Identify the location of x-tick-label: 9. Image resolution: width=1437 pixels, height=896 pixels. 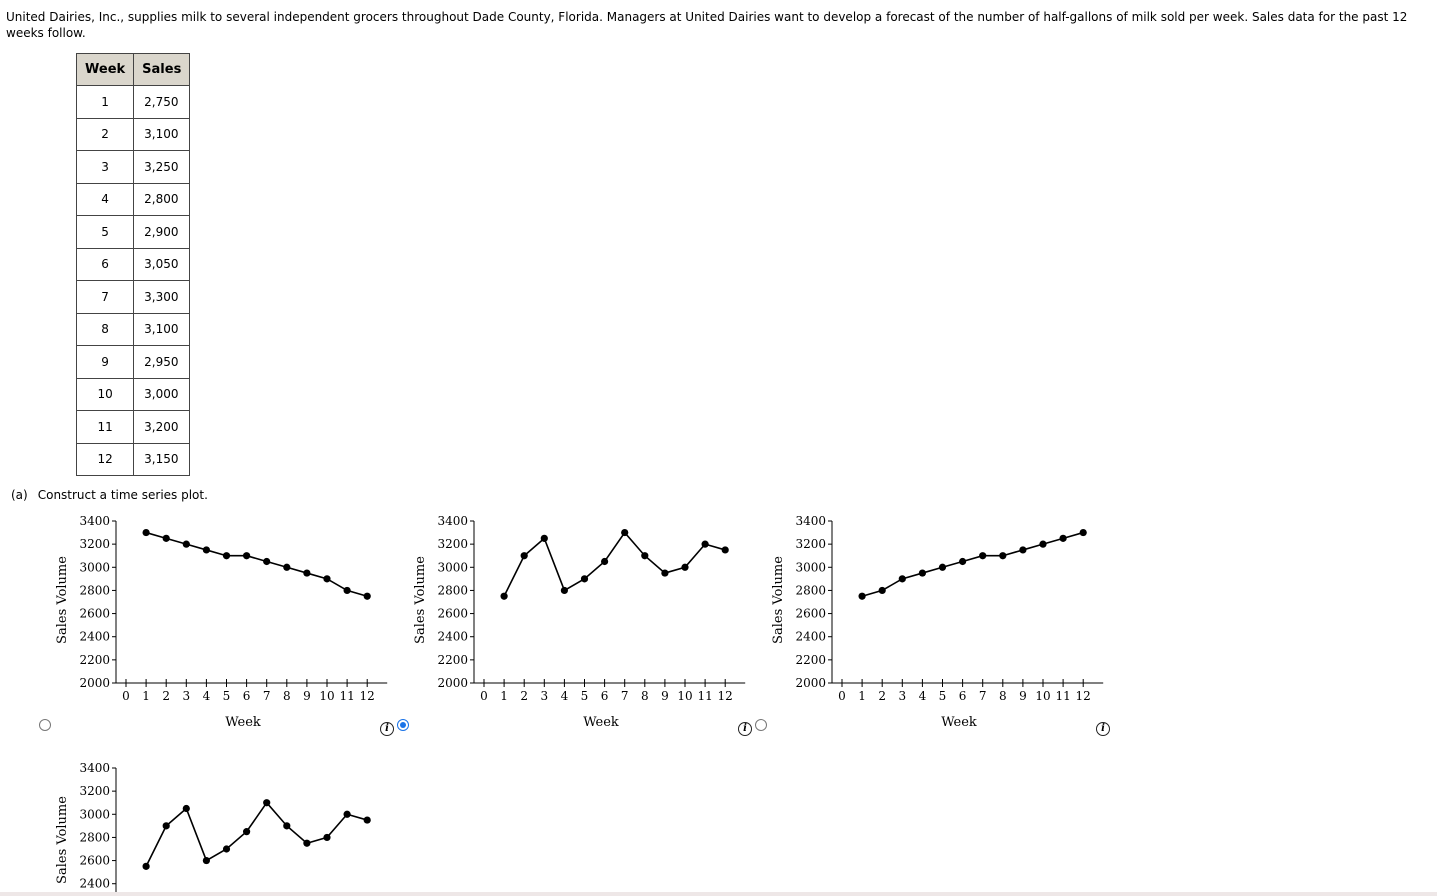
(665, 696).